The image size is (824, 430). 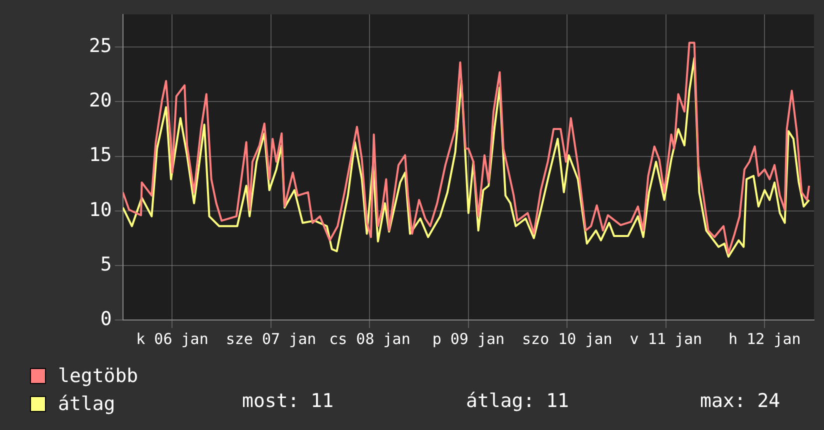 I want to click on y-tick-label: 10, so click(x=100, y=209).